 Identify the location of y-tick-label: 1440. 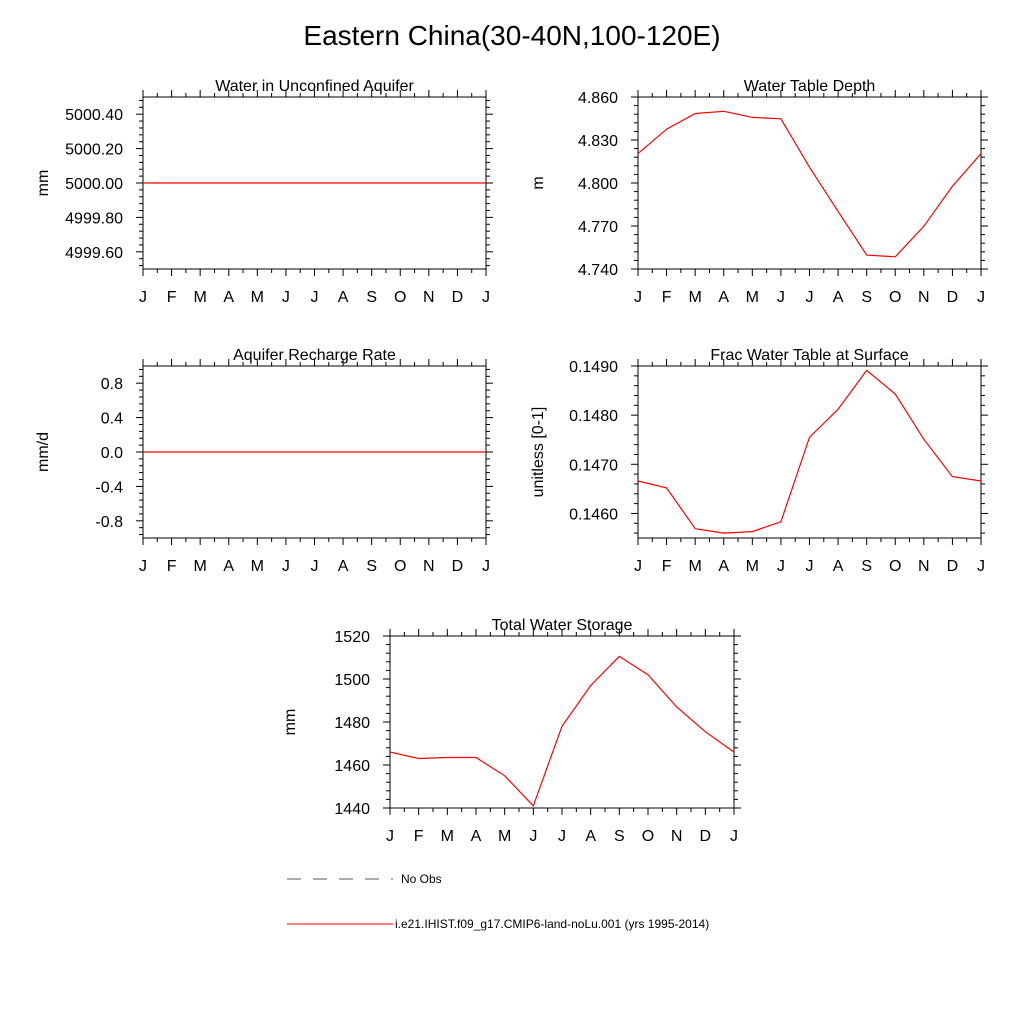
(352, 809).